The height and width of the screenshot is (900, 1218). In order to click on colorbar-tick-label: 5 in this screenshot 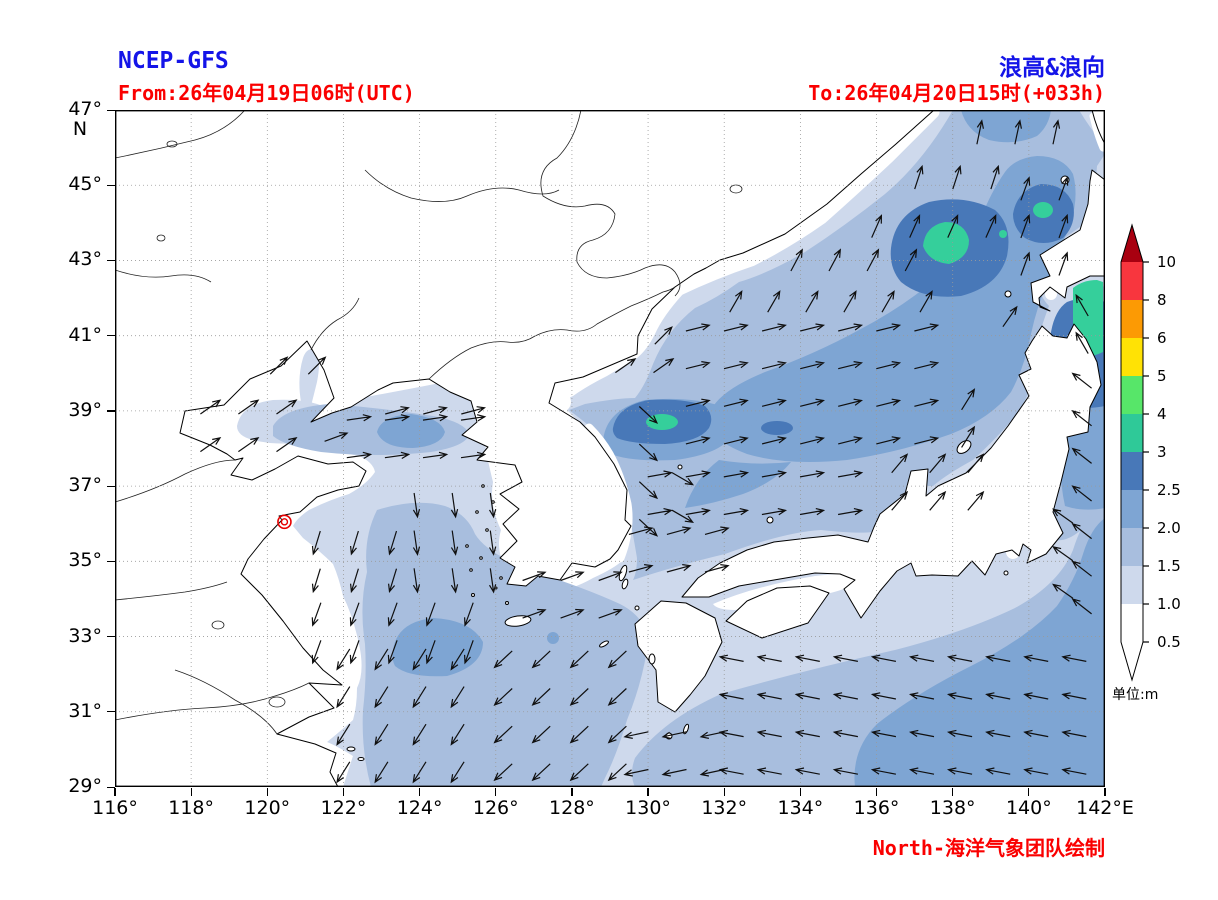, I will do `click(1162, 376)`.